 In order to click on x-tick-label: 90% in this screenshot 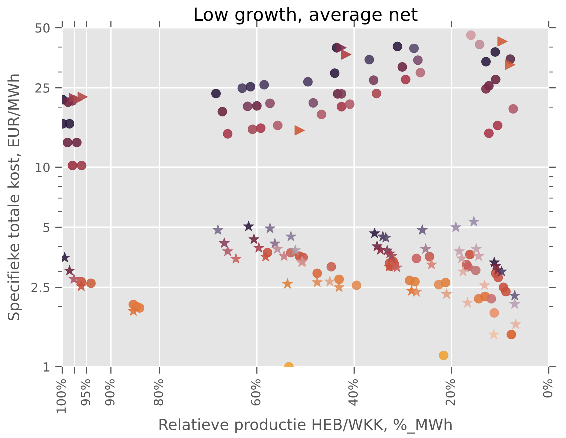, I will do `click(110, 392)`.